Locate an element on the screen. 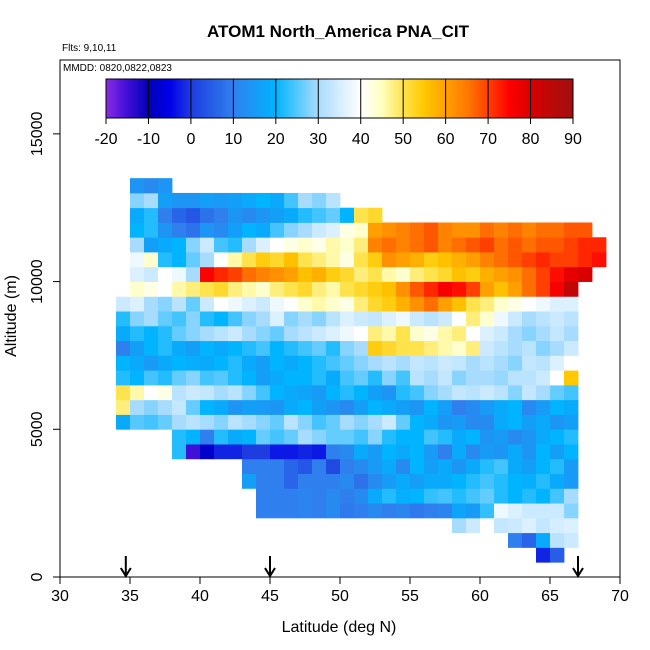  x-axis-tick-label: 70 is located at coordinates (620, 596).